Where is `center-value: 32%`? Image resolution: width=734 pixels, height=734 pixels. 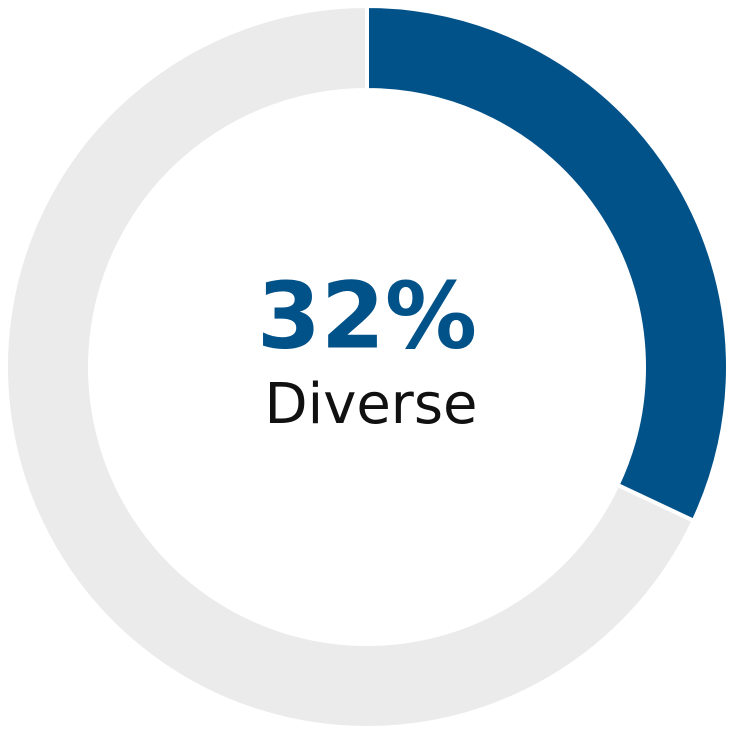 center-value: 32% is located at coordinates (367, 315).